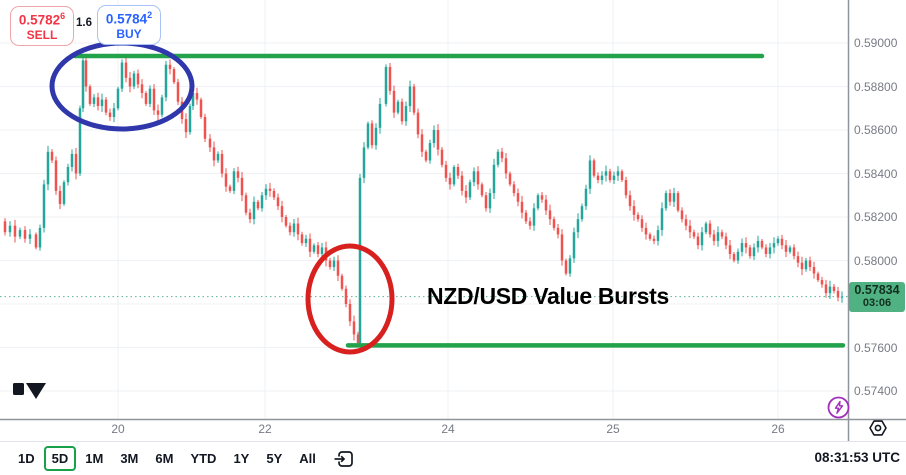 This screenshot has width=906, height=475. What do you see at coordinates (129, 25) in the screenshot?
I see `buy-button: 0.57842 BUY` at bounding box center [129, 25].